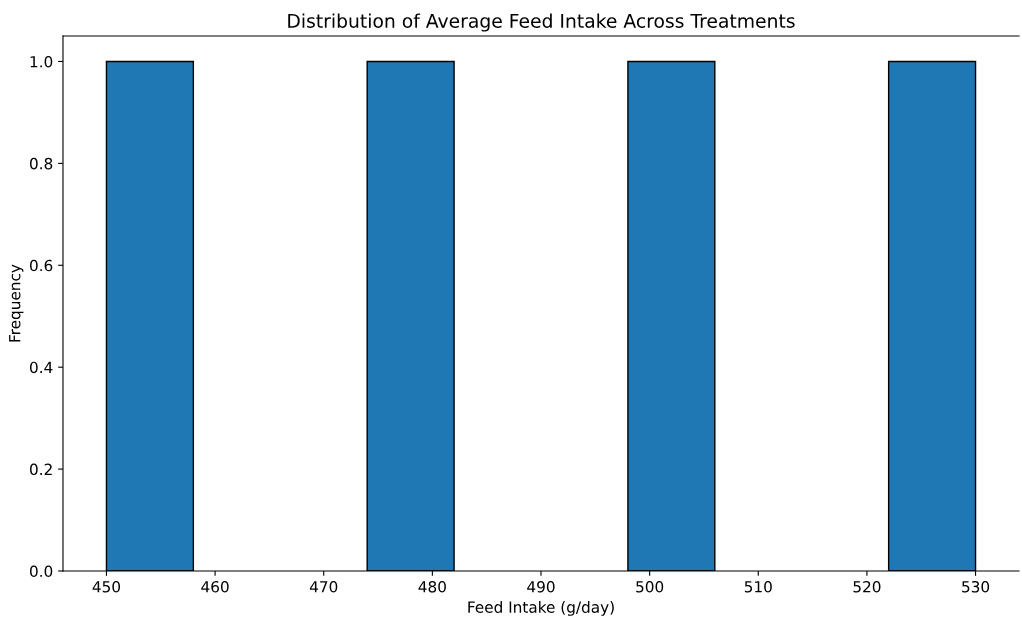 The width and height of the screenshot is (1022, 619). I want to click on x-tick-label: 530, so click(976, 586).